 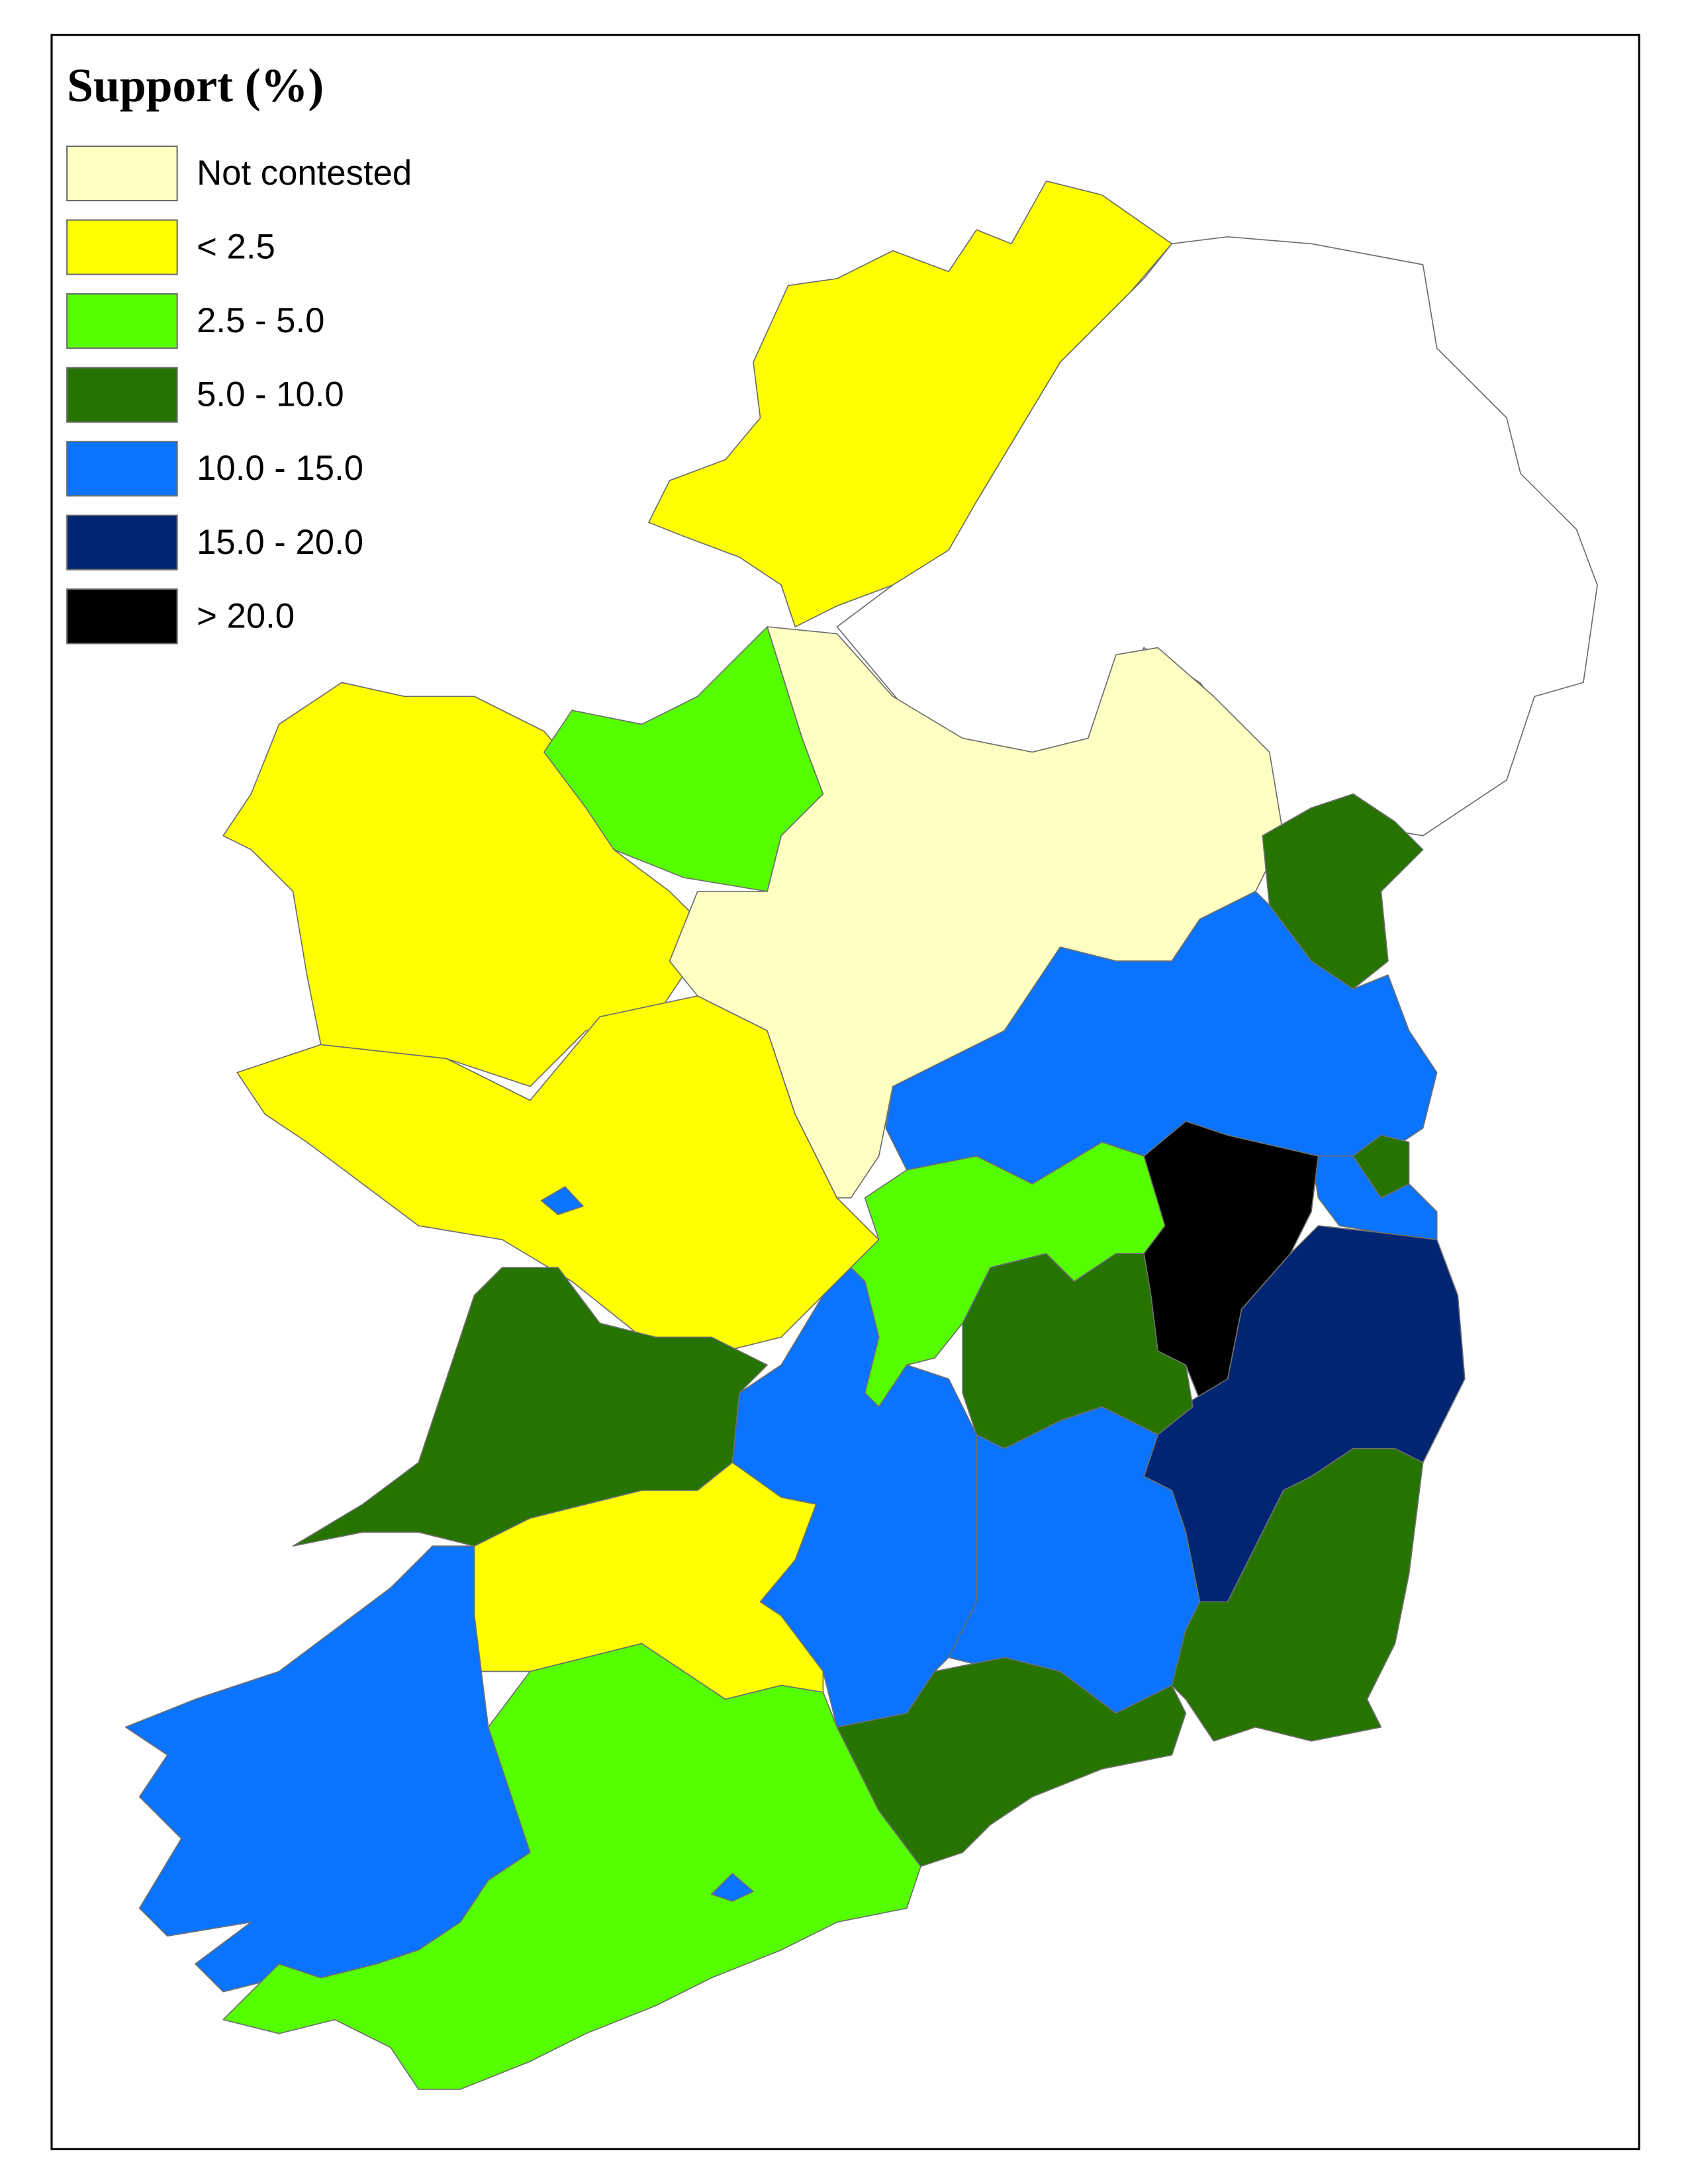 What do you see at coordinates (260, 320) in the screenshot?
I see `legend-label: 2.5 - 5.0` at bounding box center [260, 320].